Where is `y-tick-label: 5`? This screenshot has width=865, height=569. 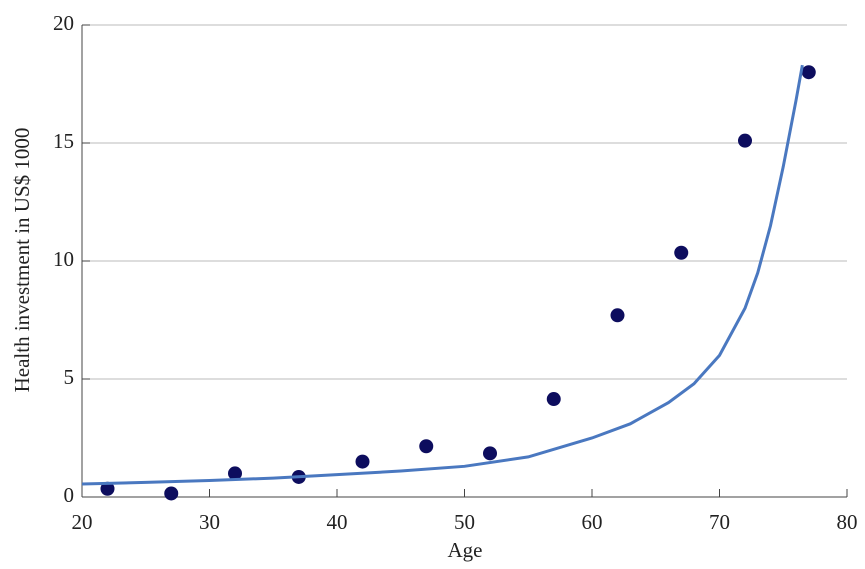 y-tick-label: 5 is located at coordinates (69, 377).